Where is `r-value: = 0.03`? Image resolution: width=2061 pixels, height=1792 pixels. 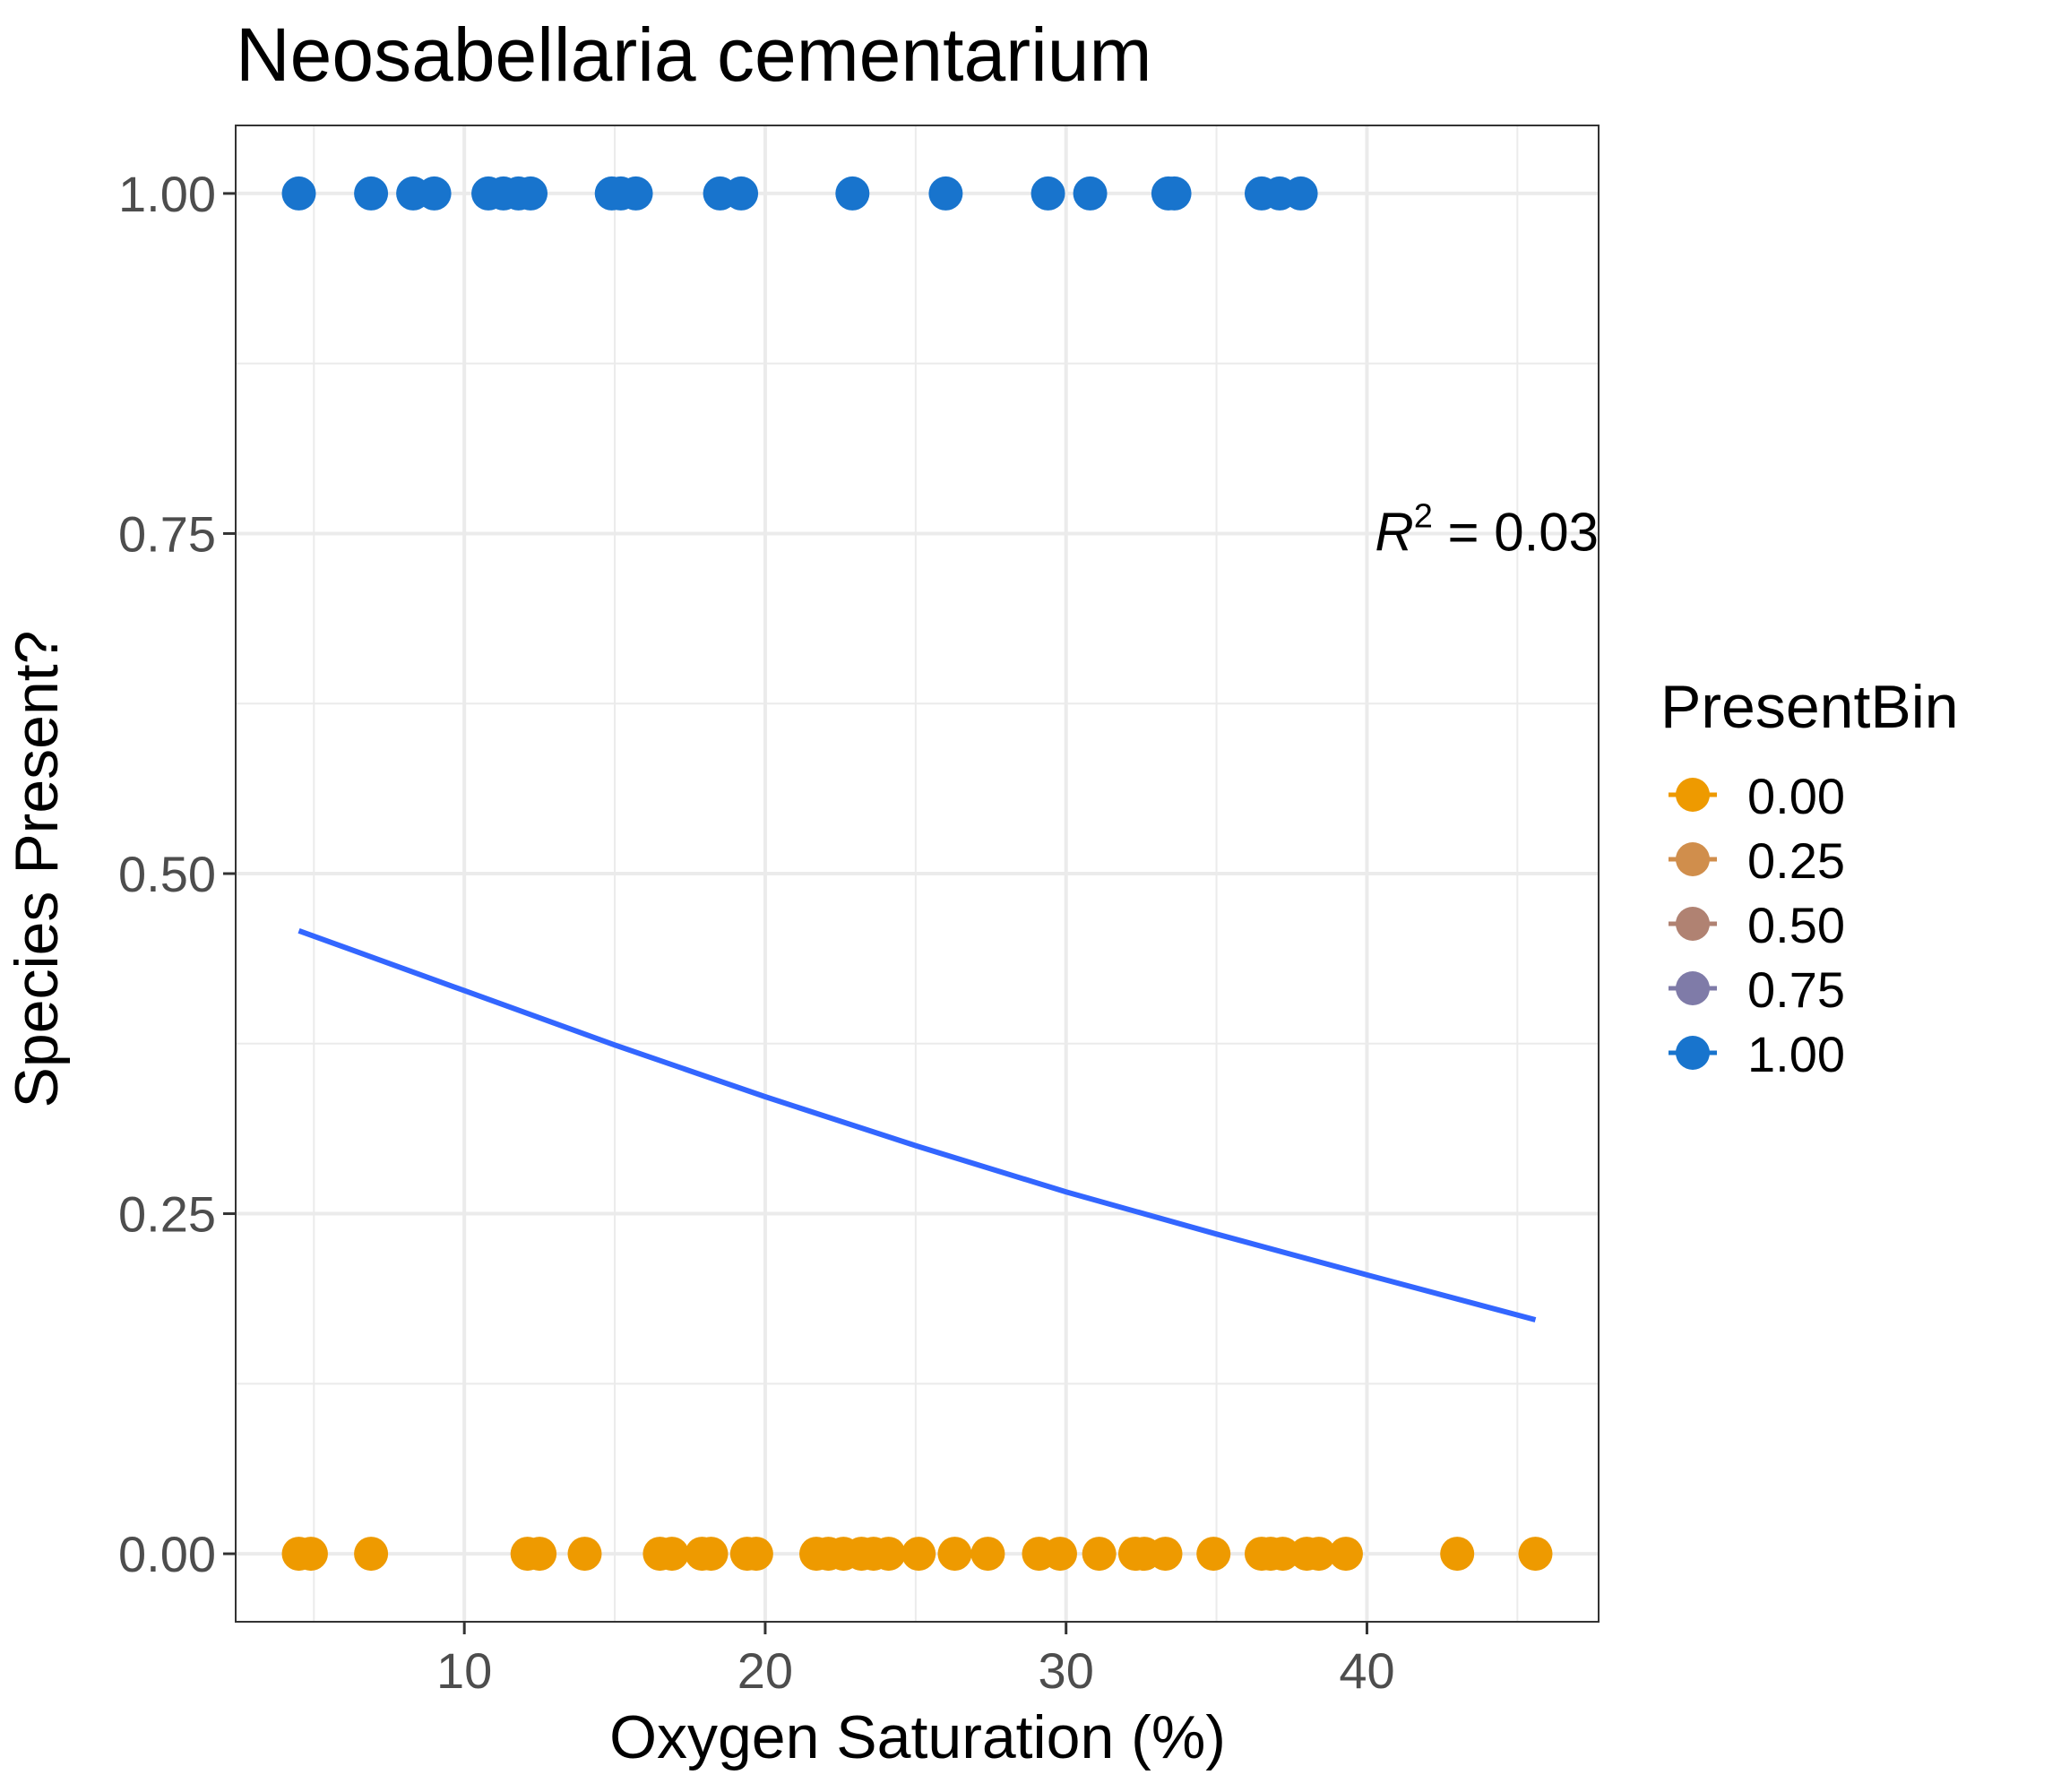 r-value: = 0.03 is located at coordinates (1516, 533).